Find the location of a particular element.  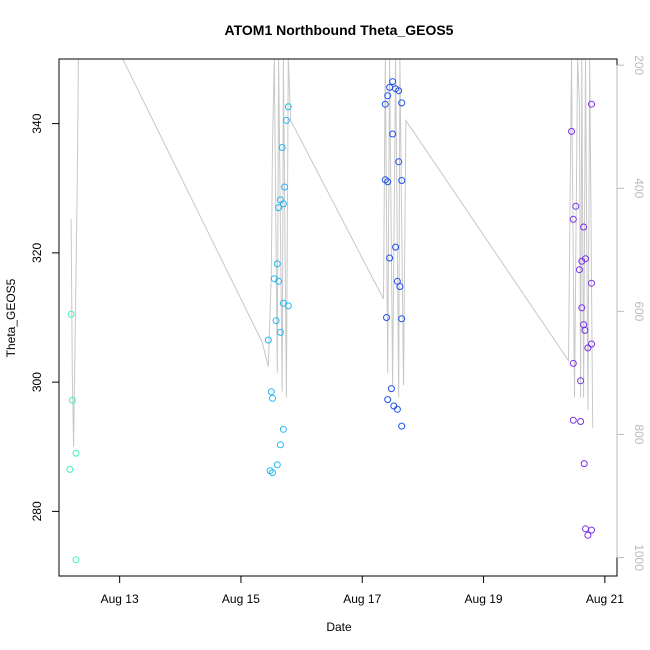

y-tick-label: 300 is located at coordinates (37, 382).